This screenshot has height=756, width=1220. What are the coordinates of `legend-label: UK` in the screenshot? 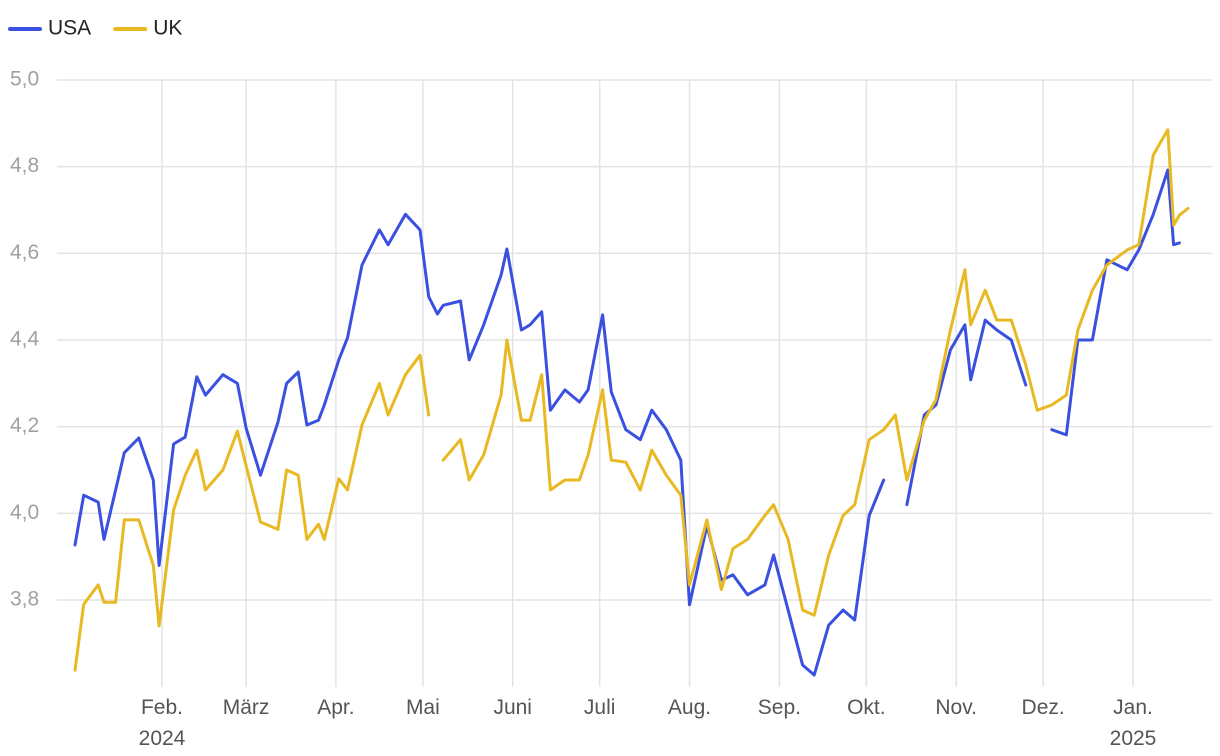 It's located at (167, 28).